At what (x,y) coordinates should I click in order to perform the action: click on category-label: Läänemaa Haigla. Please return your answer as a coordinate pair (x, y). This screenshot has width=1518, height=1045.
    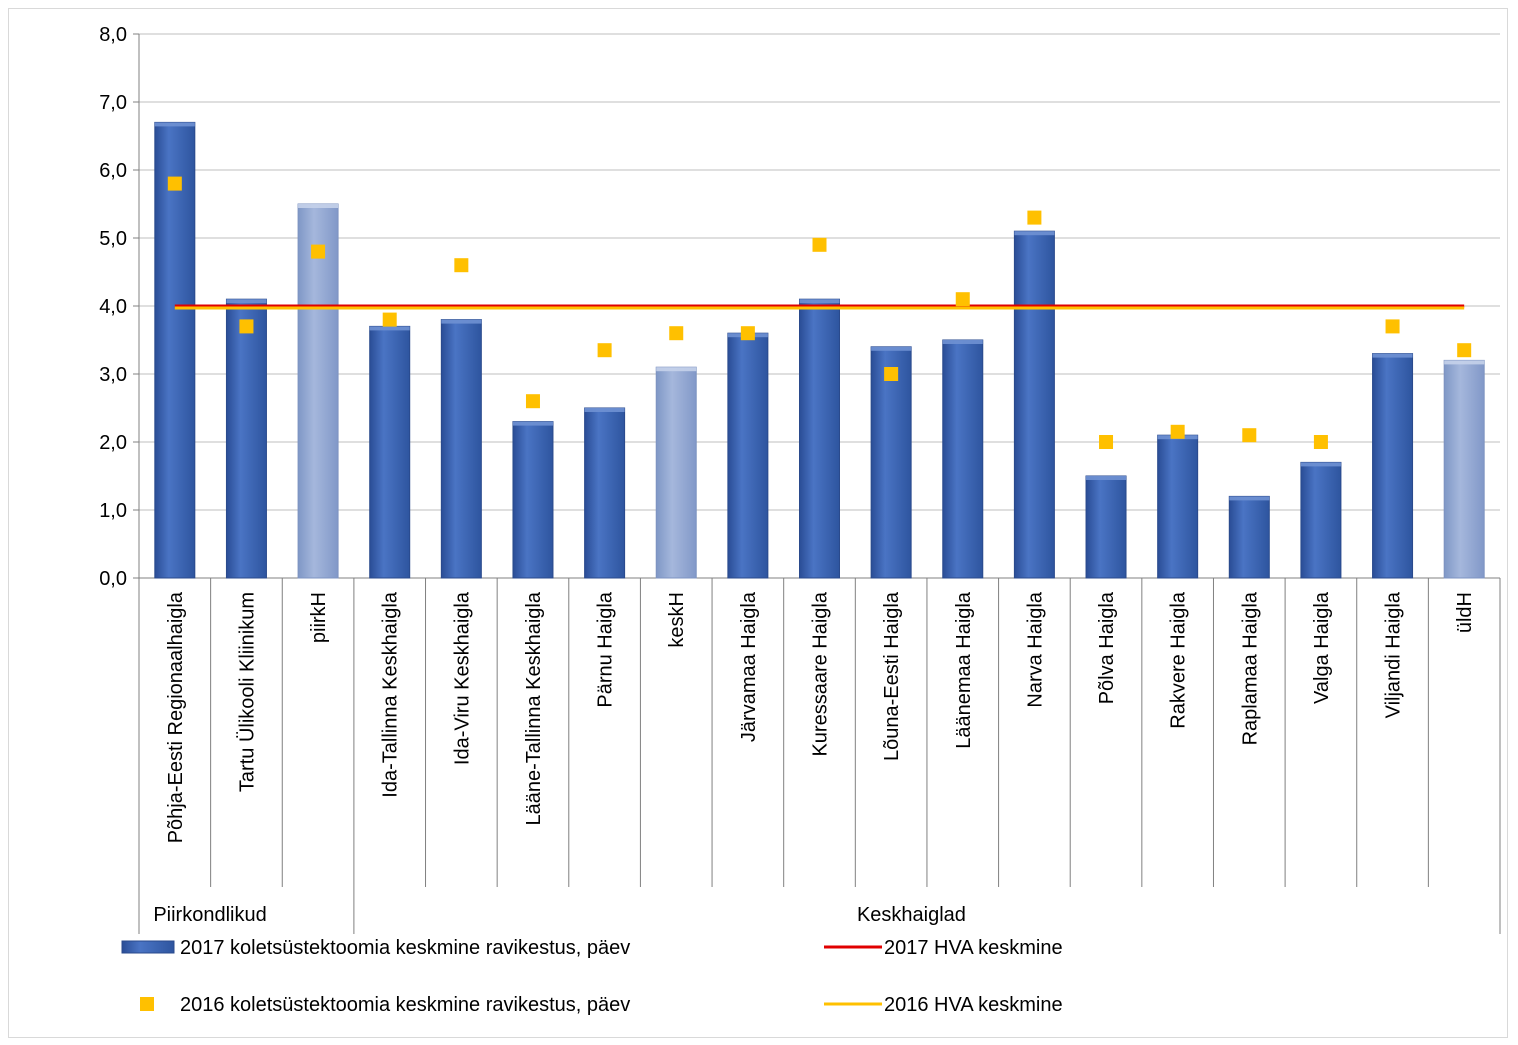
    Looking at the image, I should click on (964, 670).